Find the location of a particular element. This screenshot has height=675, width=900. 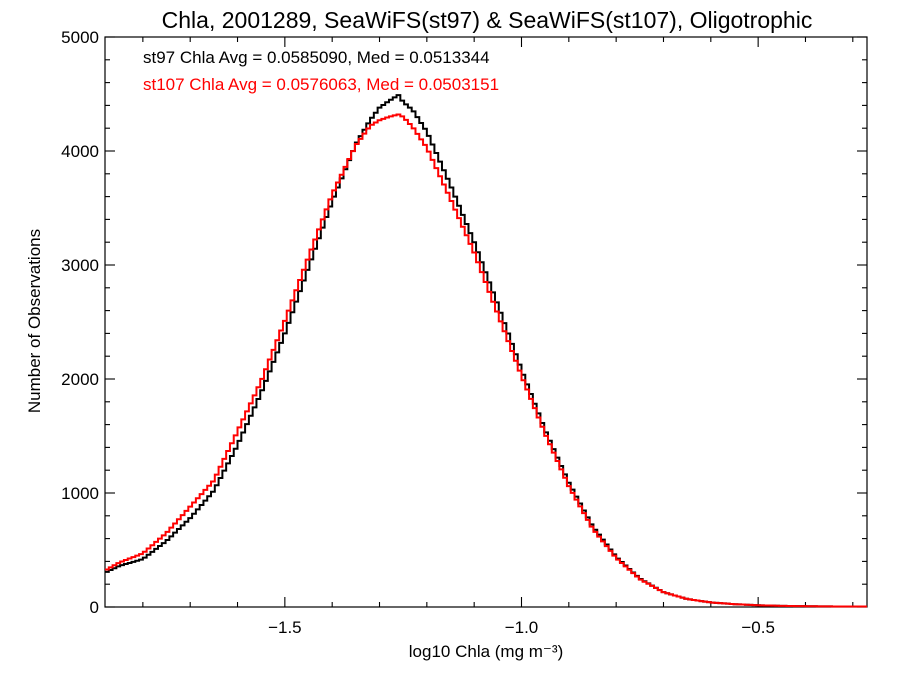

x-tick-label: −0.5 is located at coordinates (758, 627).